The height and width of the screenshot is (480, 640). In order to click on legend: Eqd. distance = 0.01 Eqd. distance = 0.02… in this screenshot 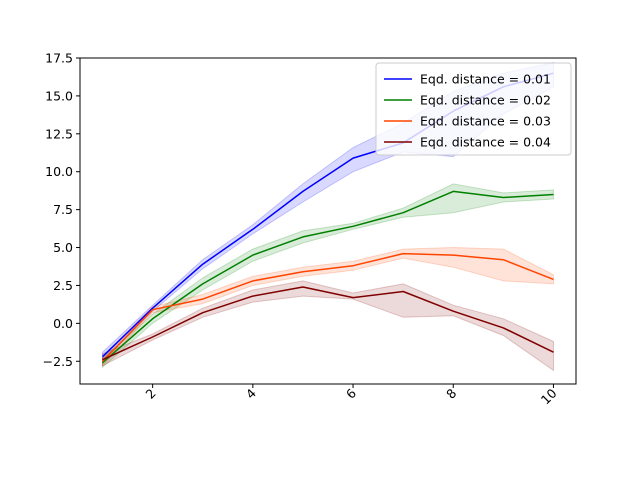, I will do `click(473, 109)`.